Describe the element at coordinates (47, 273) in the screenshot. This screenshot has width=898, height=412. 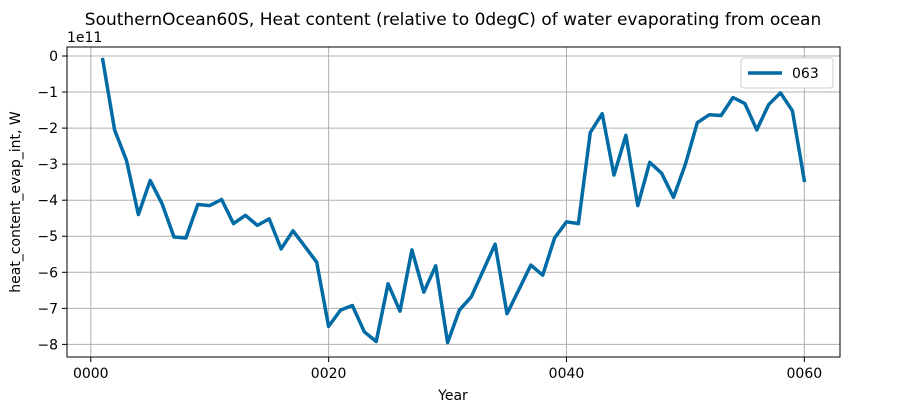
I see `y-tick-label: −6` at that location.